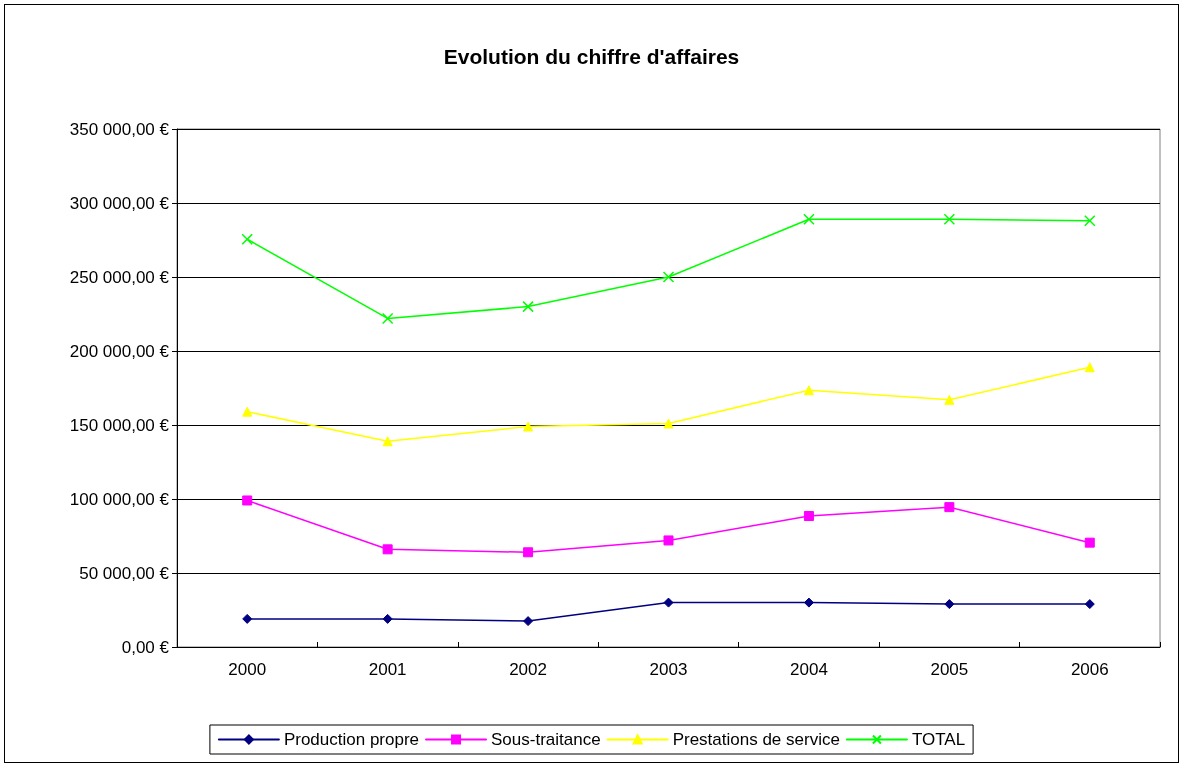 The height and width of the screenshot is (769, 1185). I want to click on chart-title: Evolution du chiffre d'affaires, so click(591, 56).